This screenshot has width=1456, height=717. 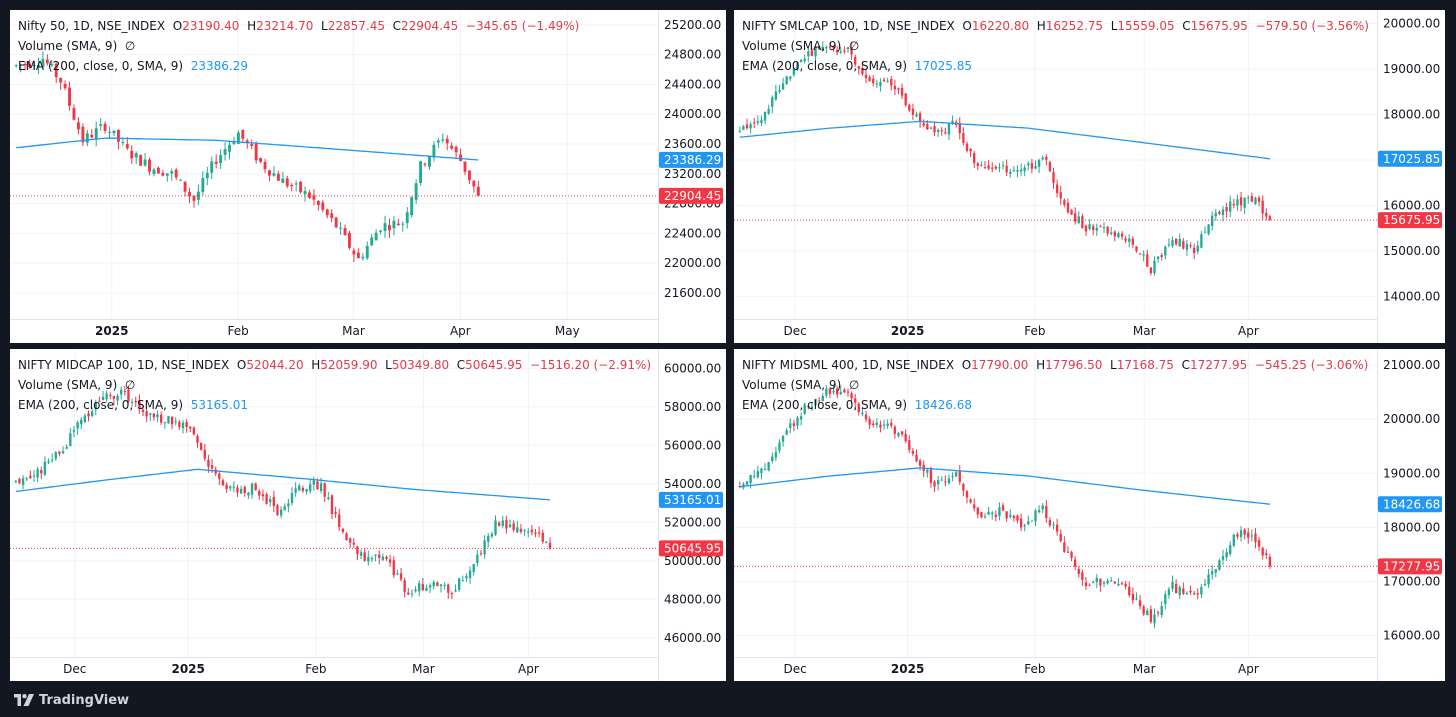 I want to click on y-tick-label: 58000.00, so click(x=692, y=407).